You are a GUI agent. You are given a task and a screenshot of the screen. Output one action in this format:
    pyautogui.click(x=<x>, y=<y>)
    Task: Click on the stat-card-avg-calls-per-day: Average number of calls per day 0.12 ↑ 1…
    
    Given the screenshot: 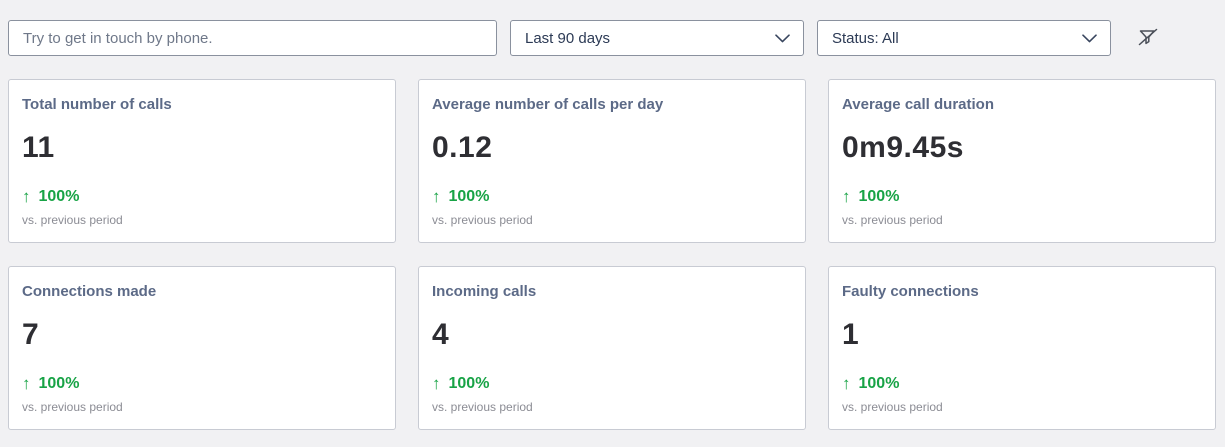 What is the action you would take?
    pyautogui.click(x=612, y=161)
    